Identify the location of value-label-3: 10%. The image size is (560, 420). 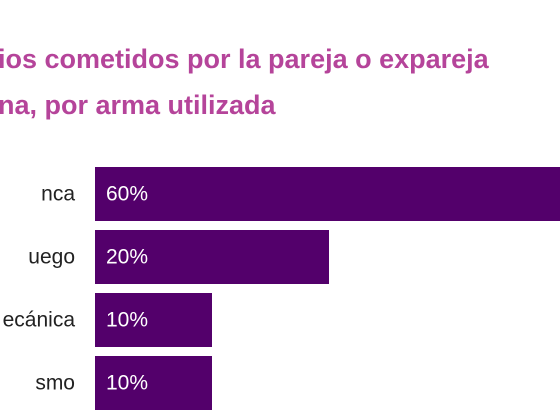
(127, 383).